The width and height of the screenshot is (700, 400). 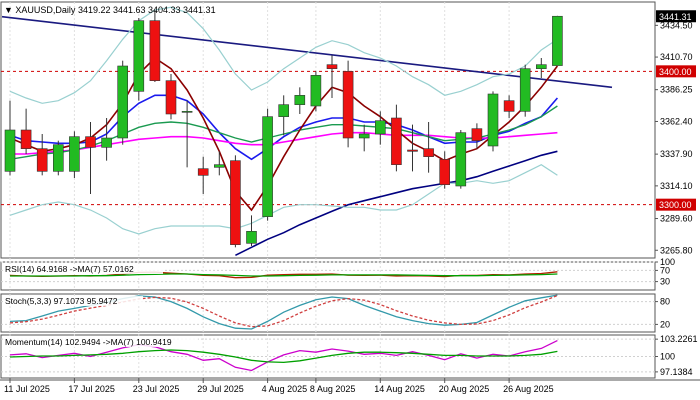 I want to click on stoch-panel-frame, so click(x=328, y=313).